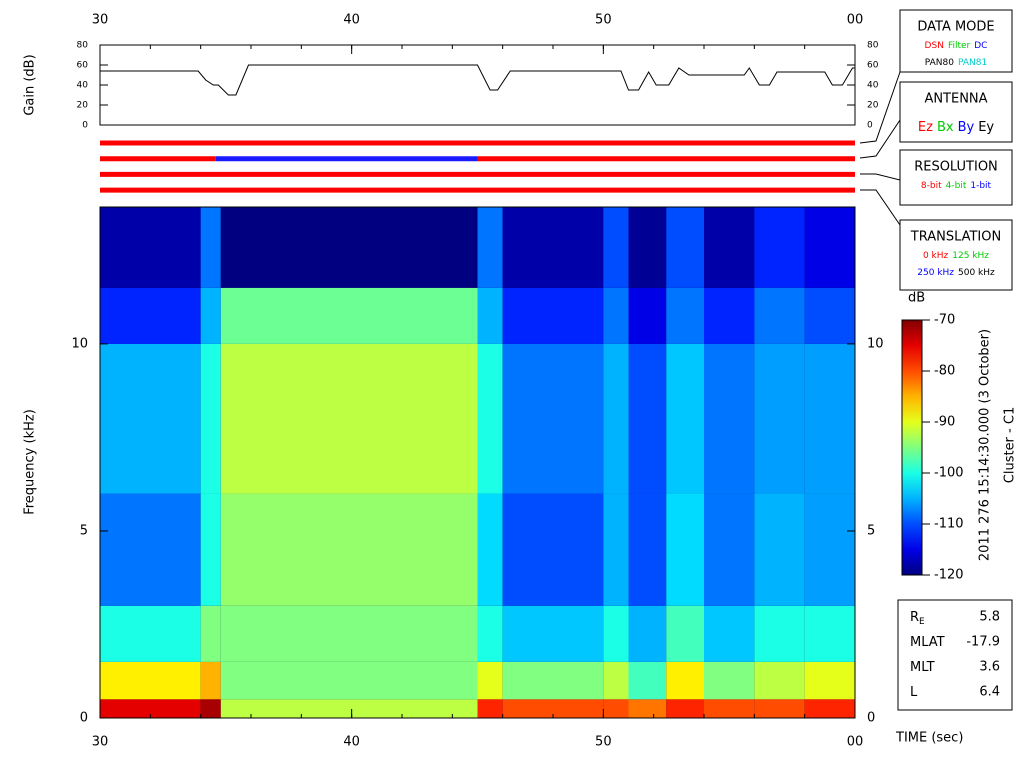  What do you see at coordinates (955, 27) in the screenshot?
I see `box-title: DATA MODE` at bounding box center [955, 27].